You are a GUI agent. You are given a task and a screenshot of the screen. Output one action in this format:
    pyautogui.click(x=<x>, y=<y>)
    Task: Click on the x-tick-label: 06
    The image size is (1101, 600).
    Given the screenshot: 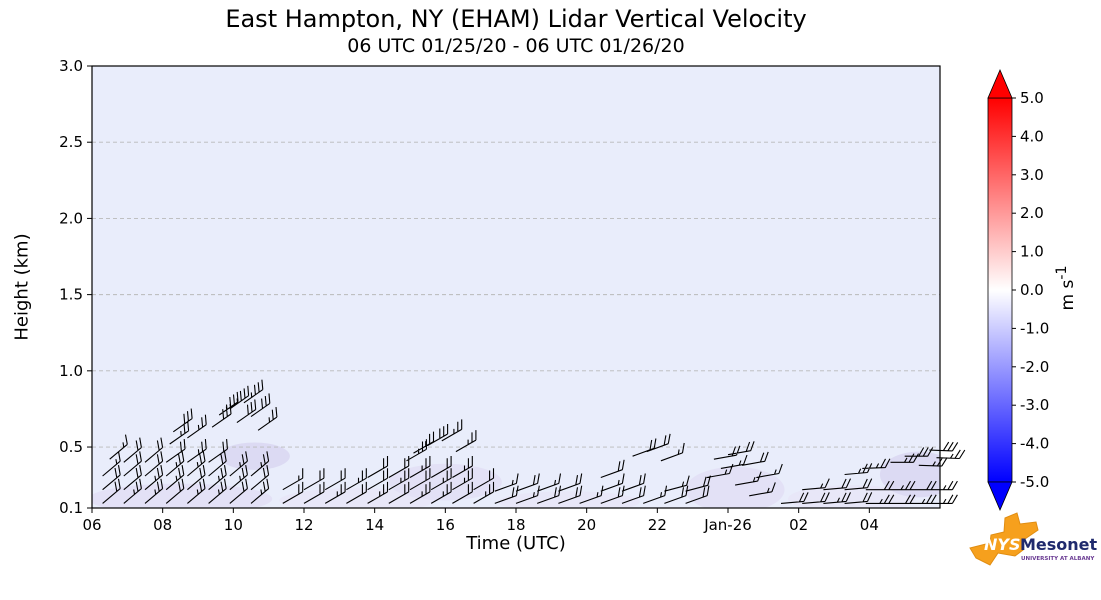 What is the action you would take?
    pyautogui.click(x=91, y=525)
    